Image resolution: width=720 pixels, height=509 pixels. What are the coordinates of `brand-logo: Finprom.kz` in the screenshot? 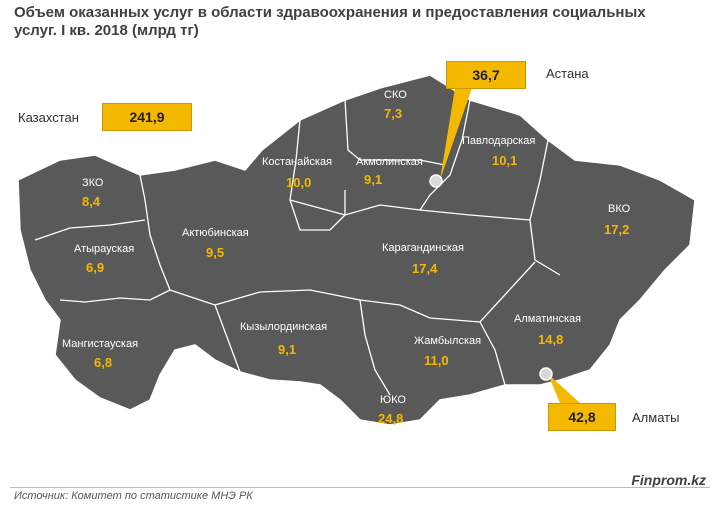 It's located at (668, 480).